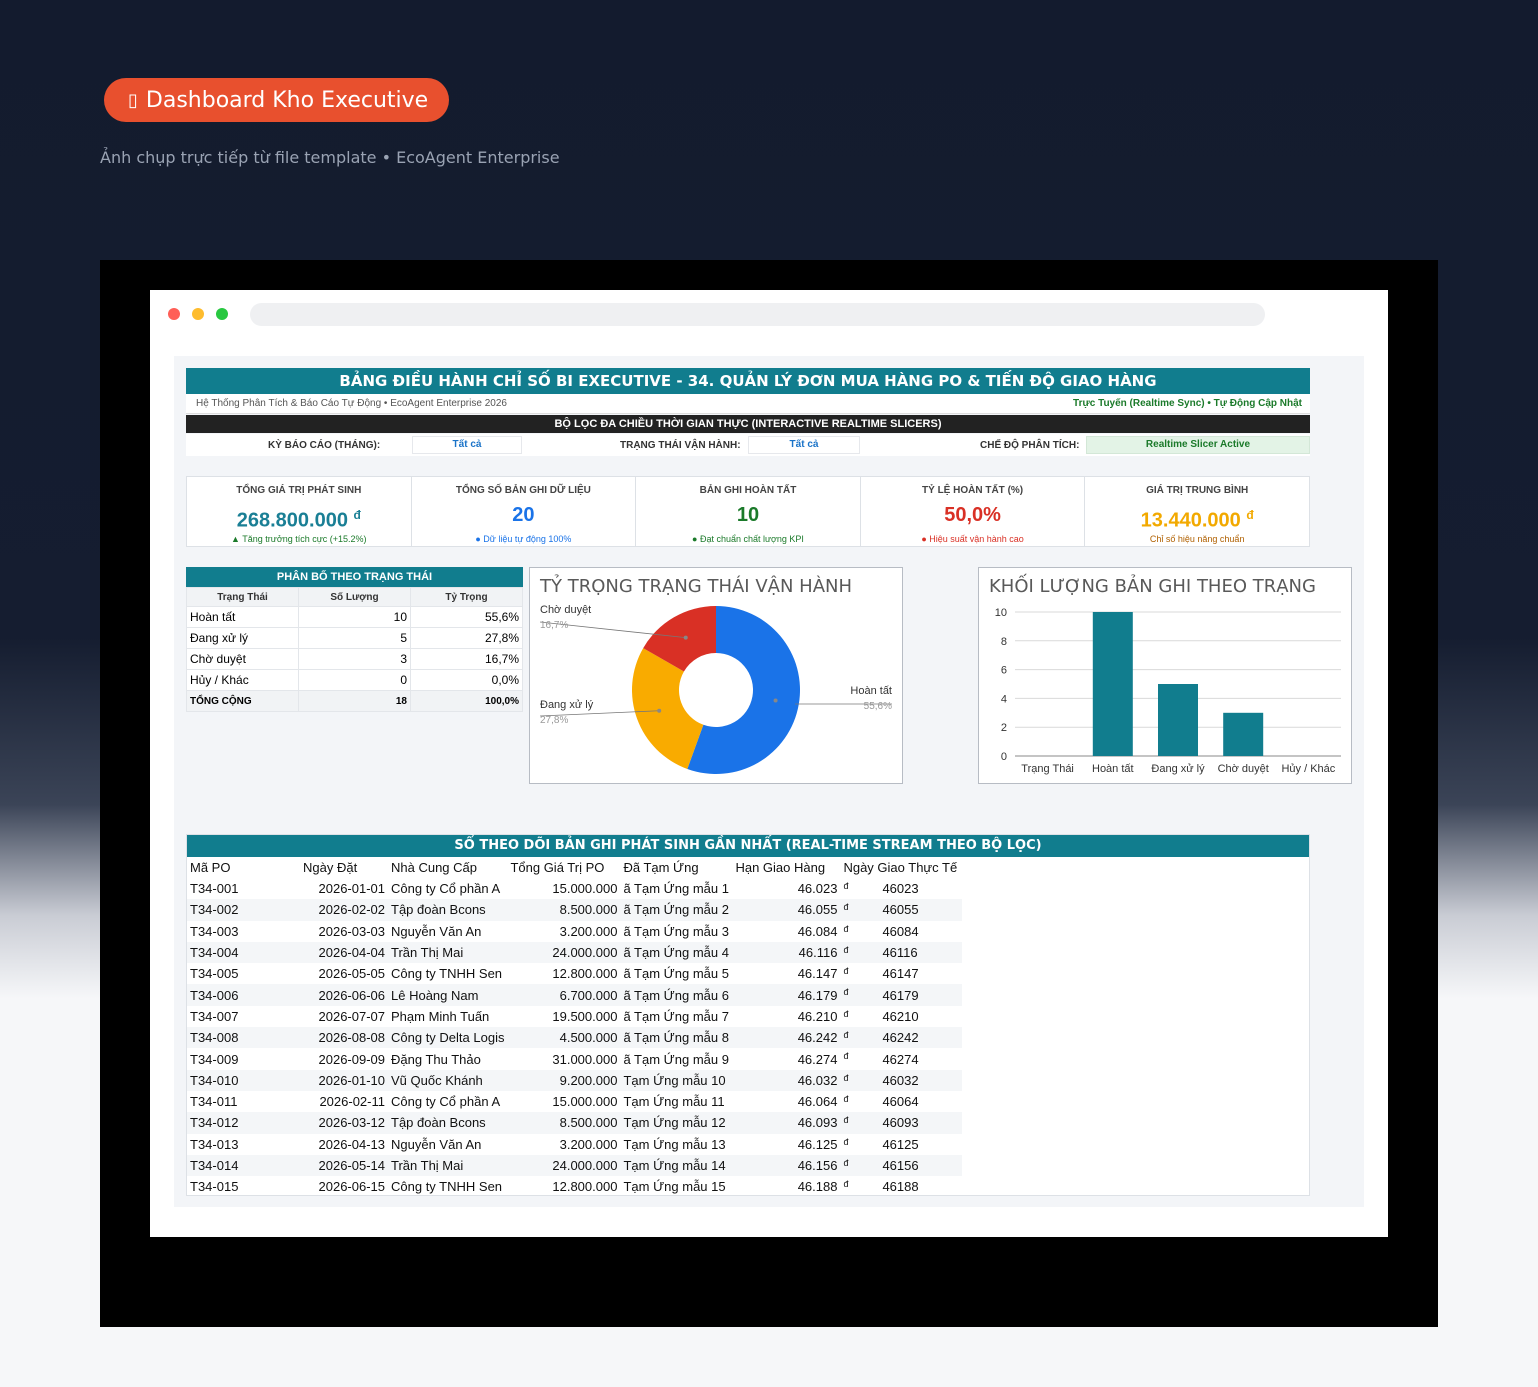  Describe the element at coordinates (242, 701) in the screenshot. I see `status-total-cell: TỔNG CỘNG` at that location.